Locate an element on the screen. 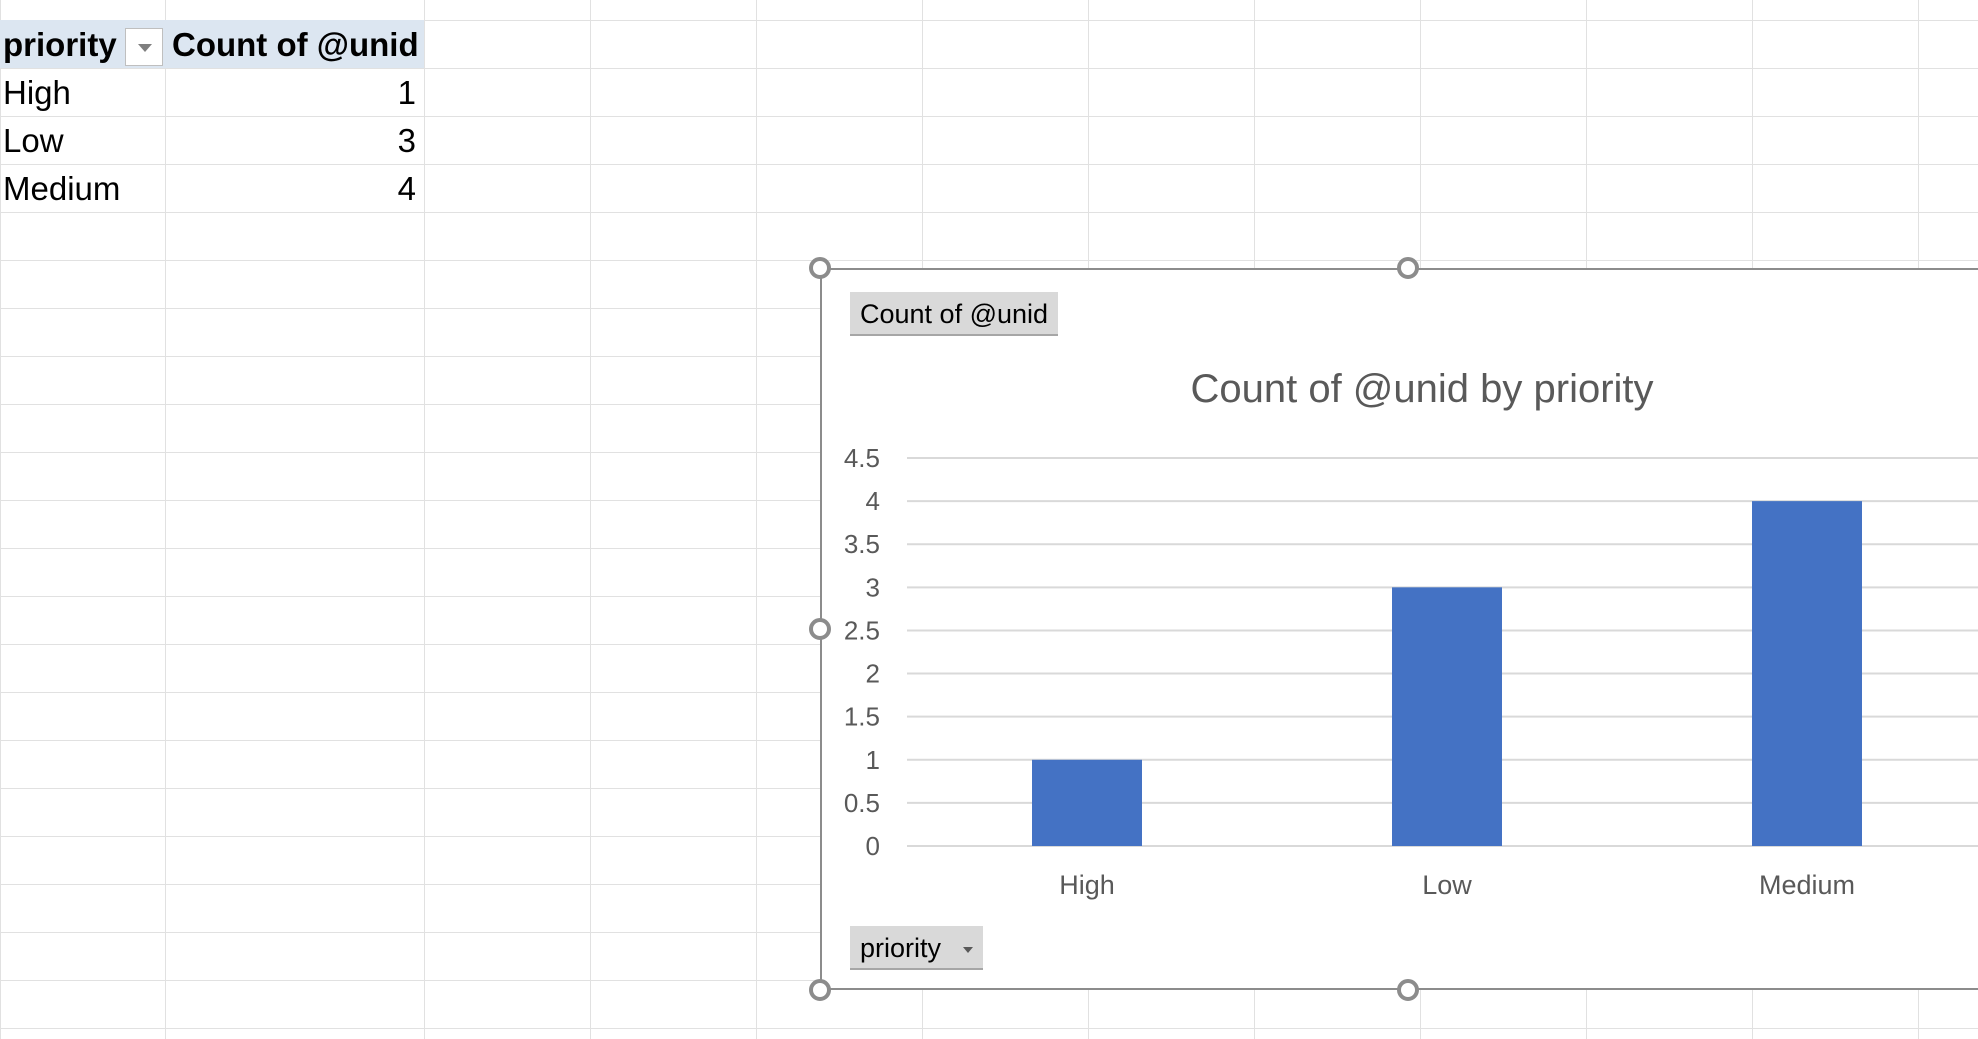  y-tick-label-0: 0 is located at coordinates (873, 846).